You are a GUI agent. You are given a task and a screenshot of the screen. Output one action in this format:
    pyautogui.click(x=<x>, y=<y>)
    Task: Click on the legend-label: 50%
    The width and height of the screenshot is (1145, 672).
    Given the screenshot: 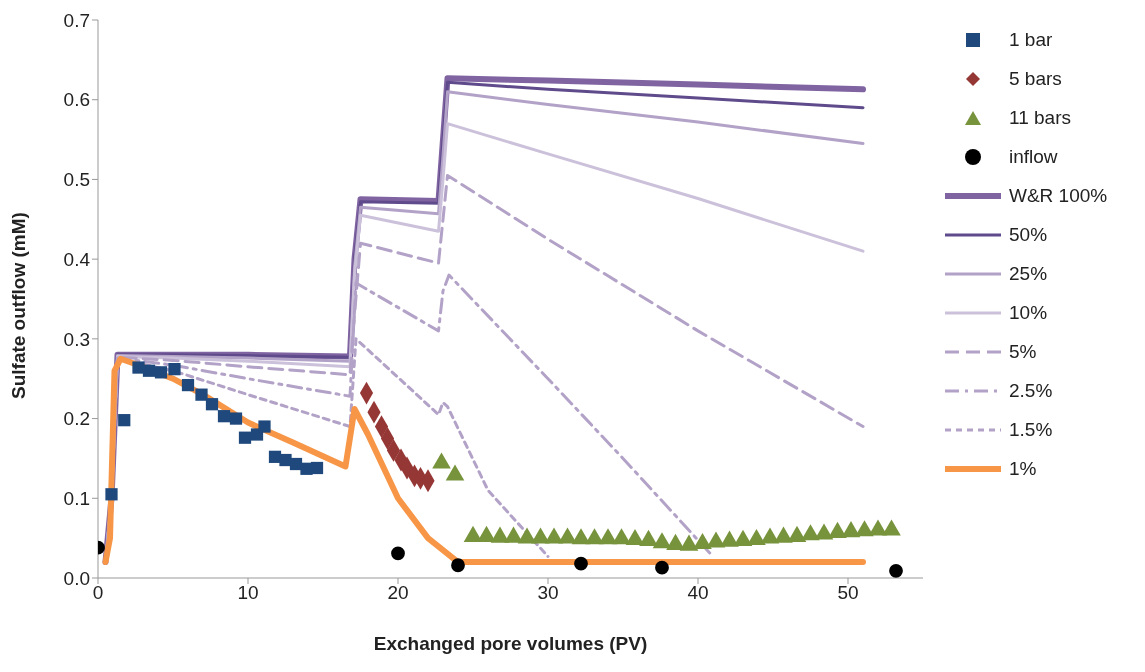 What is the action you would take?
    pyautogui.click(x=1028, y=234)
    